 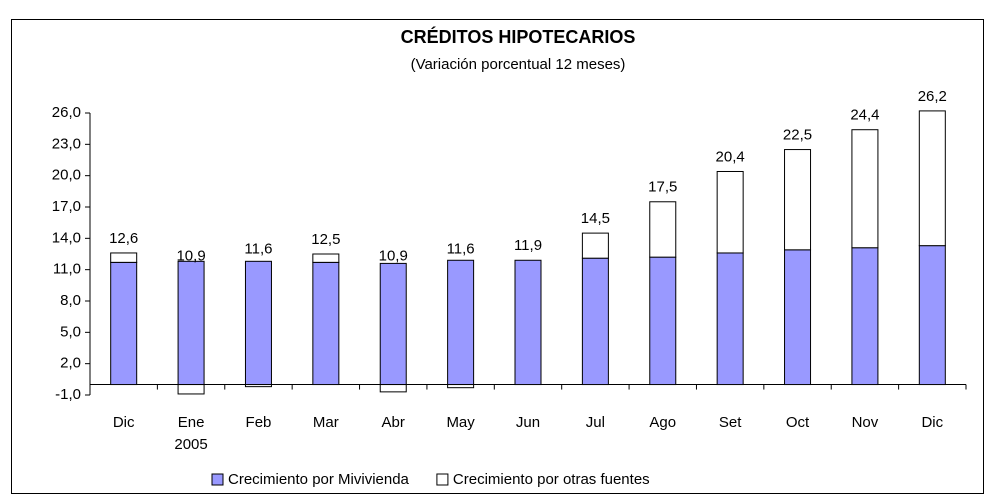 What do you see at coordinates (319, 479) in the screenshot?
I see `legend-label: Crecimiento por Mivivienda` at bounding box center [319, 479].